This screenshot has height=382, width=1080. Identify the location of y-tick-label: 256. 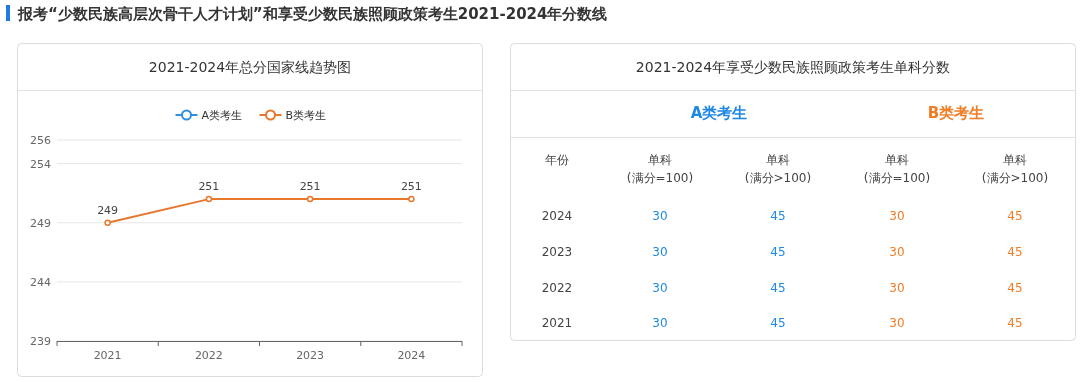
(40, 140).